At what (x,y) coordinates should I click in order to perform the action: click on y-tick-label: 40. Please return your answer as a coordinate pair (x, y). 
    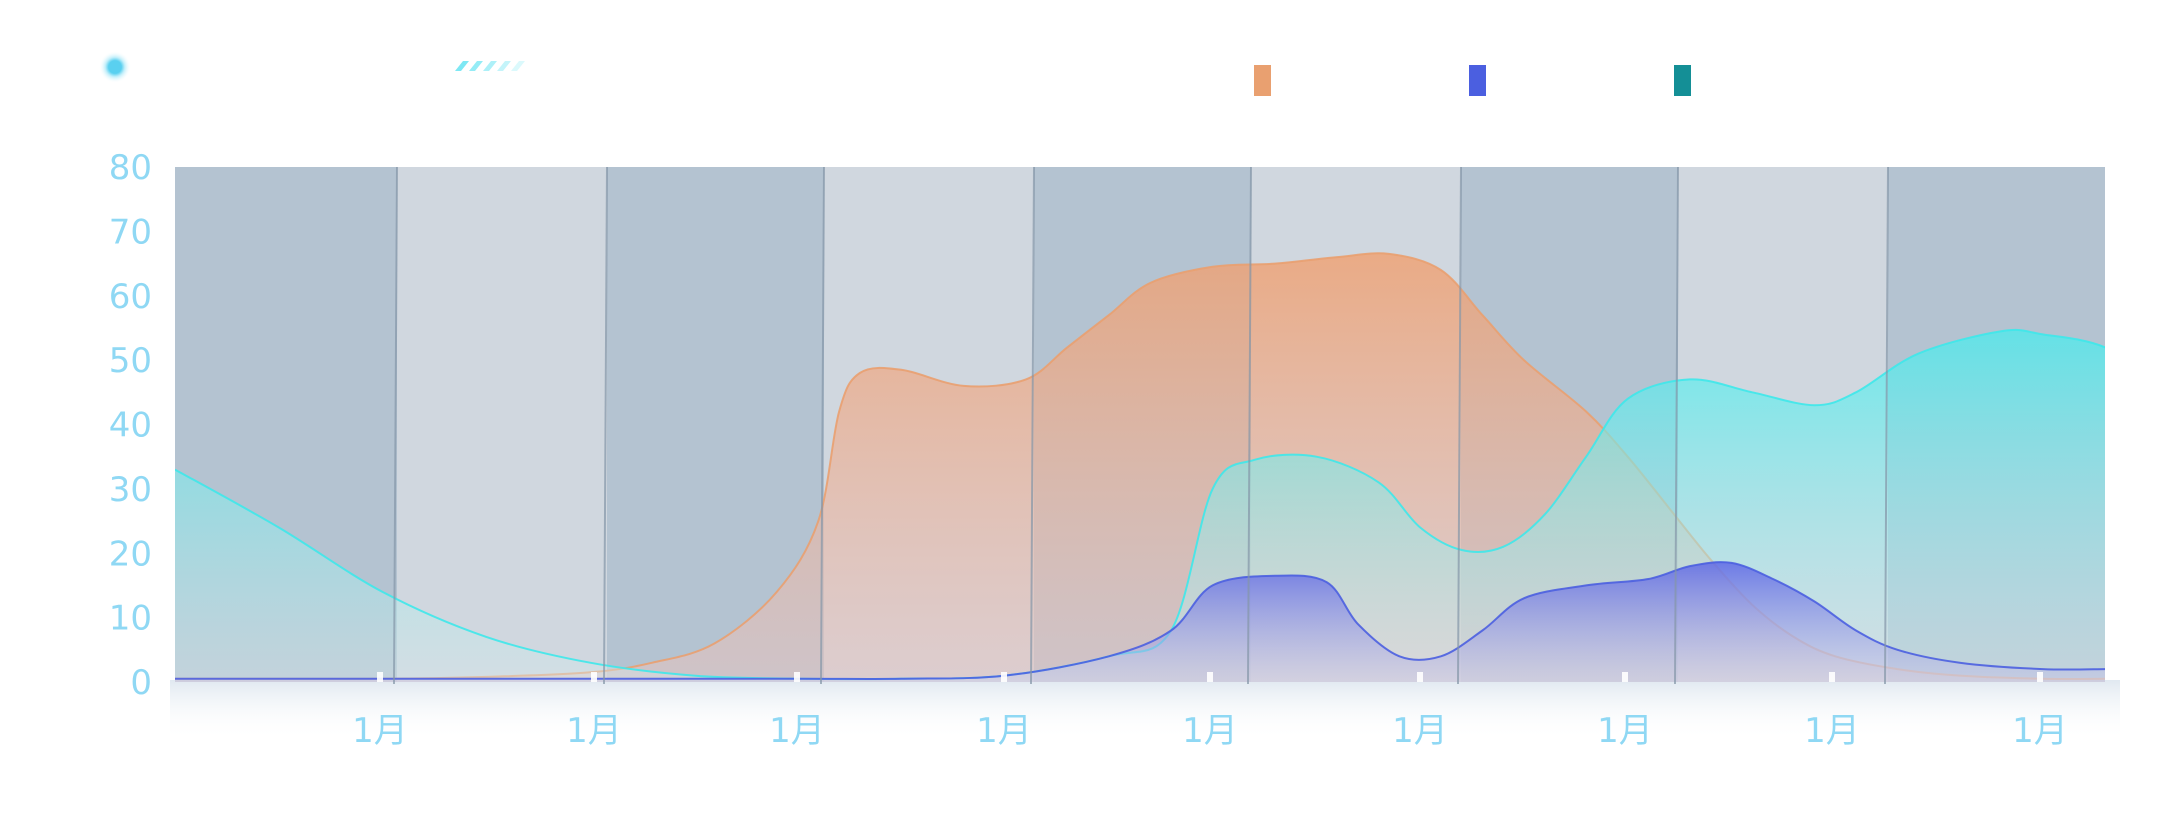
    Looking at the image, I should click on (130, 426).